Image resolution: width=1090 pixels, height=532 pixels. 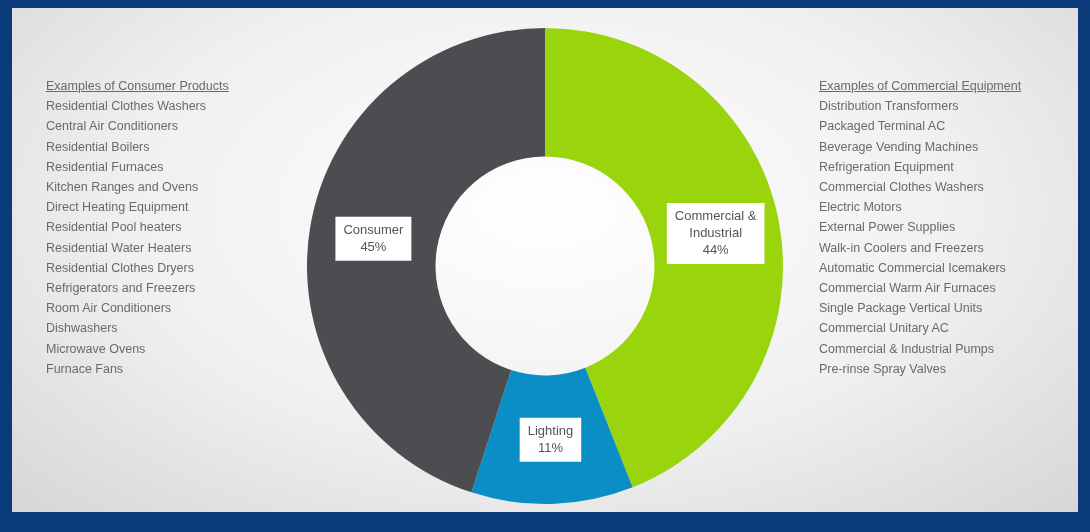 I want to click on text: Residential Boilers, so click(x=98, y=147).